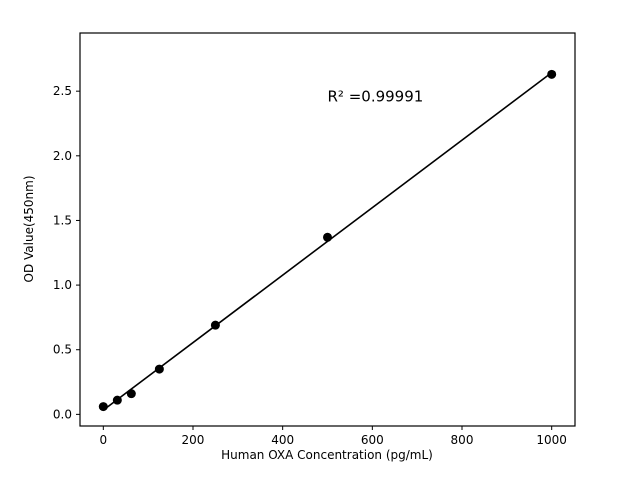  Describe the element at coordinates (462, 440) in the screenshot. I see `x-tick-label: 800` at that location.